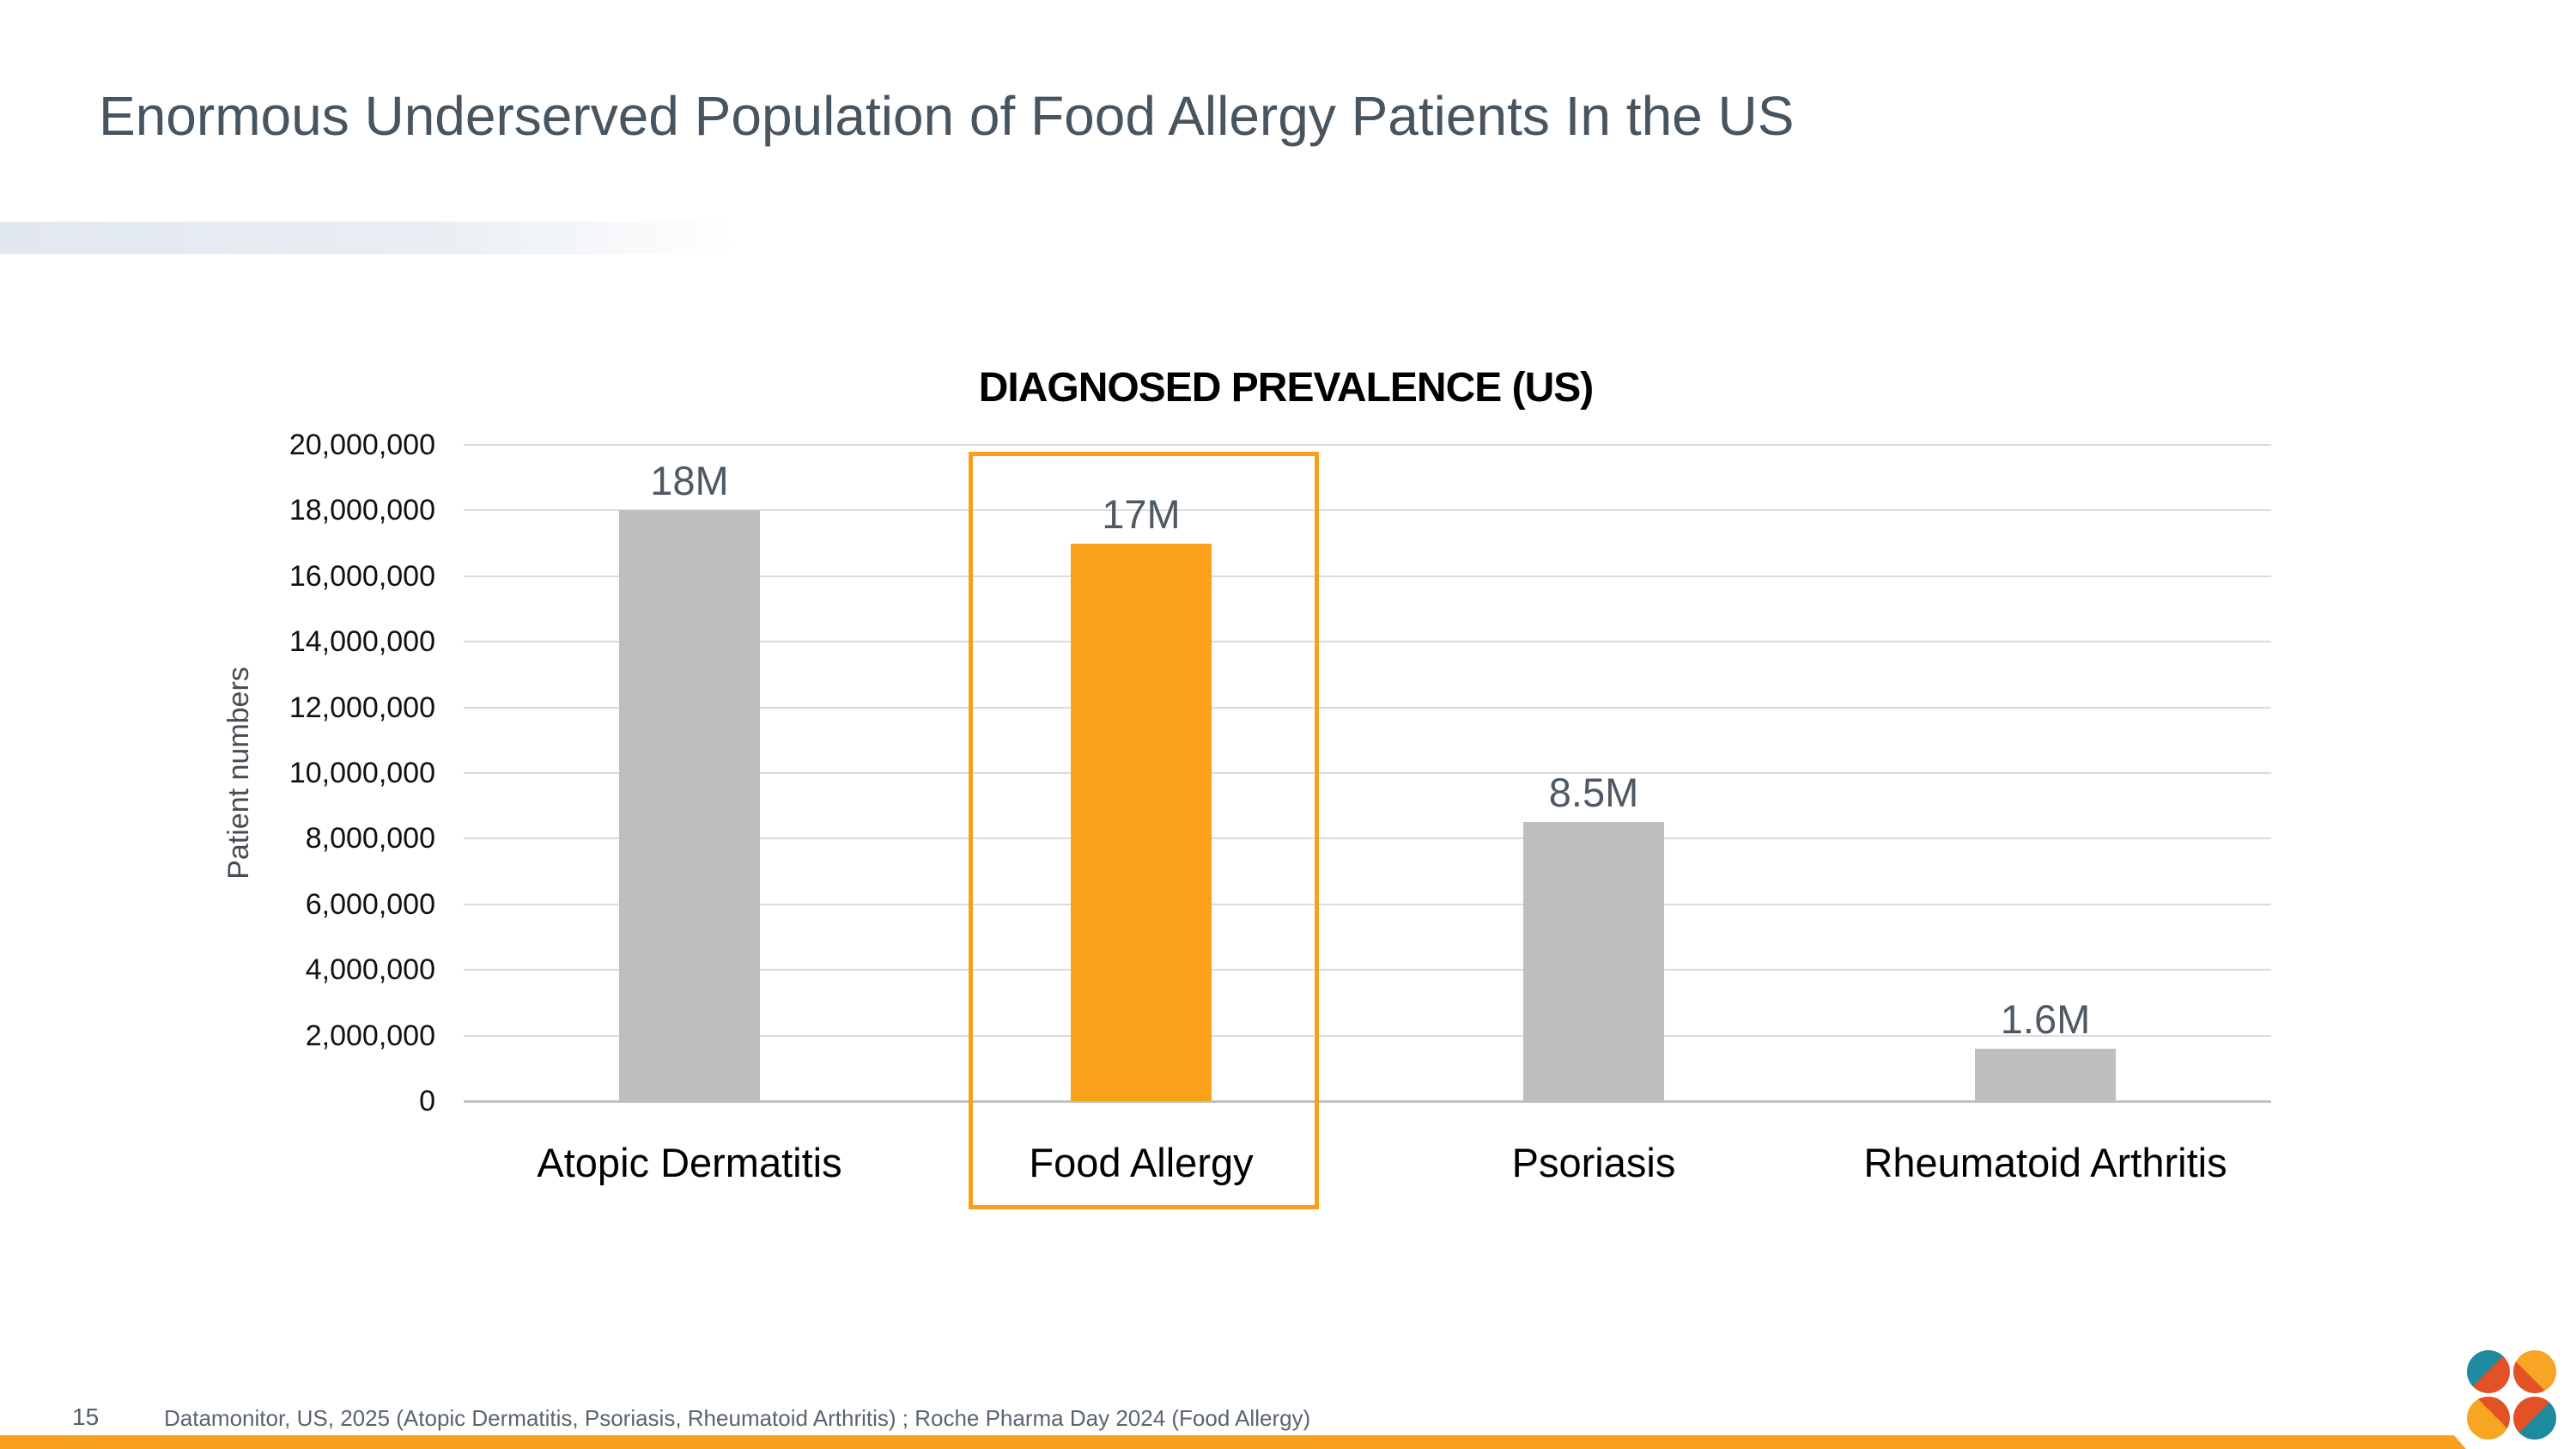 The image size is (2576, 1449). What do you see at coordinates (370, 904) in the screenshot?
I see `y-tick-label: 6,000,000` at bounding box center [370, 904].